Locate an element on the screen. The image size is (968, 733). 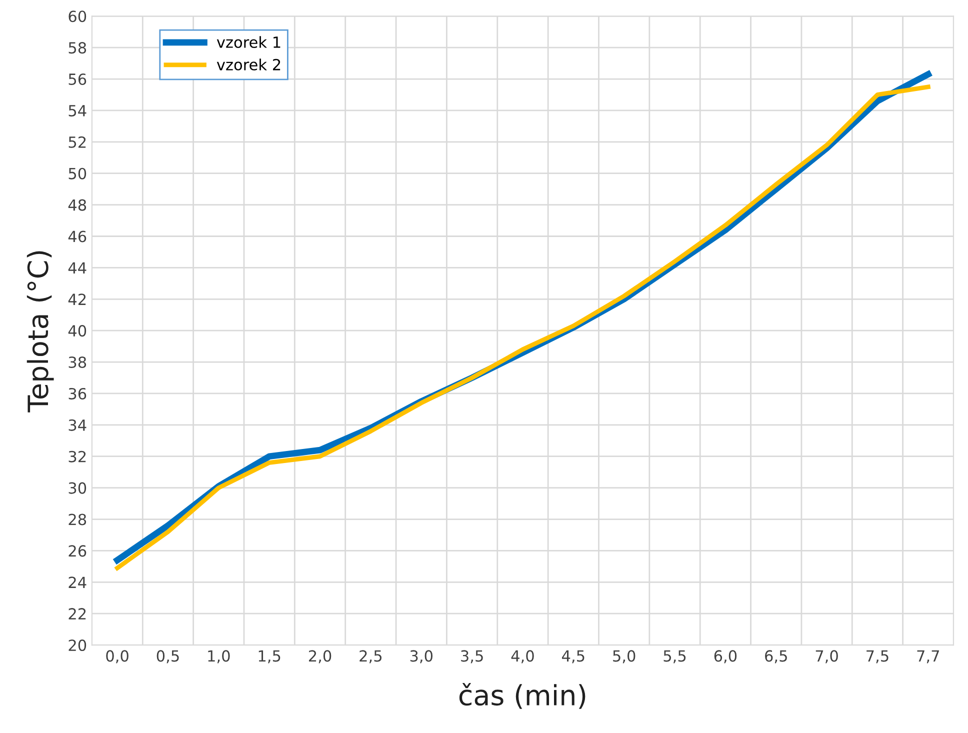
x-axis-title: čas (min) is located at coordinates (522, 696).